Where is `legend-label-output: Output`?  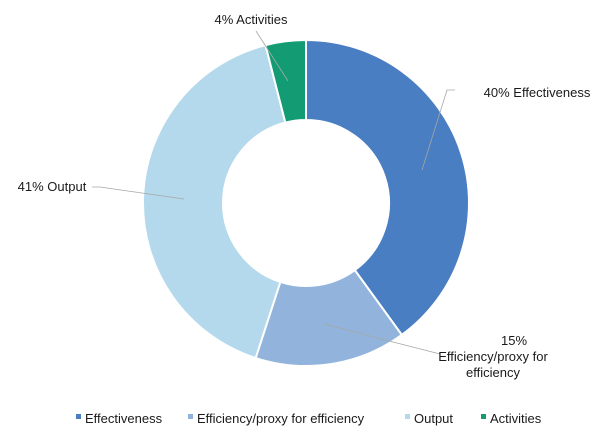 legend-label-output: Output is located at coordinates (433, 418).